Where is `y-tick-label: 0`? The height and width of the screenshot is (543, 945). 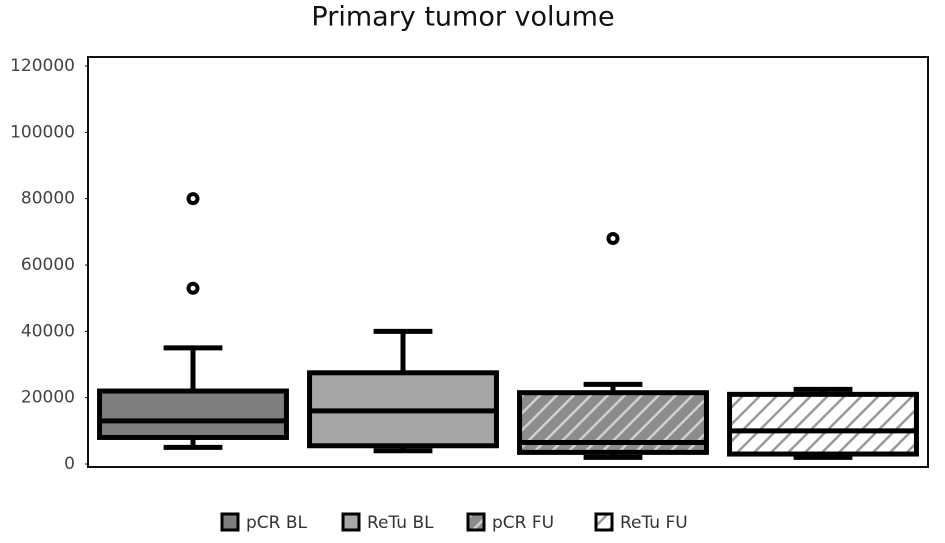
y-tick-label: 0 is located at coordinates (69, 464).